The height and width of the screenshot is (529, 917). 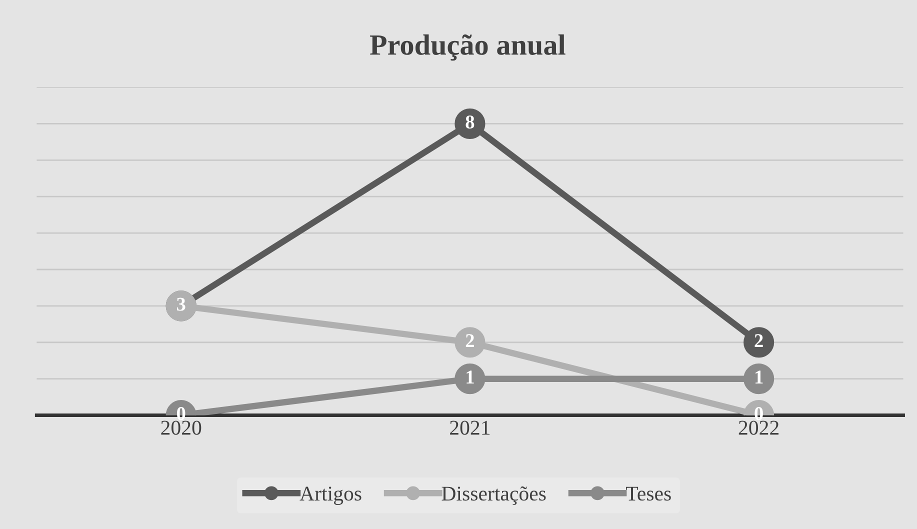 What do you see at coordinates (494, 495) in the screenshot?
I see `legend-label: Dissertações` at bounding box center [494, 495].